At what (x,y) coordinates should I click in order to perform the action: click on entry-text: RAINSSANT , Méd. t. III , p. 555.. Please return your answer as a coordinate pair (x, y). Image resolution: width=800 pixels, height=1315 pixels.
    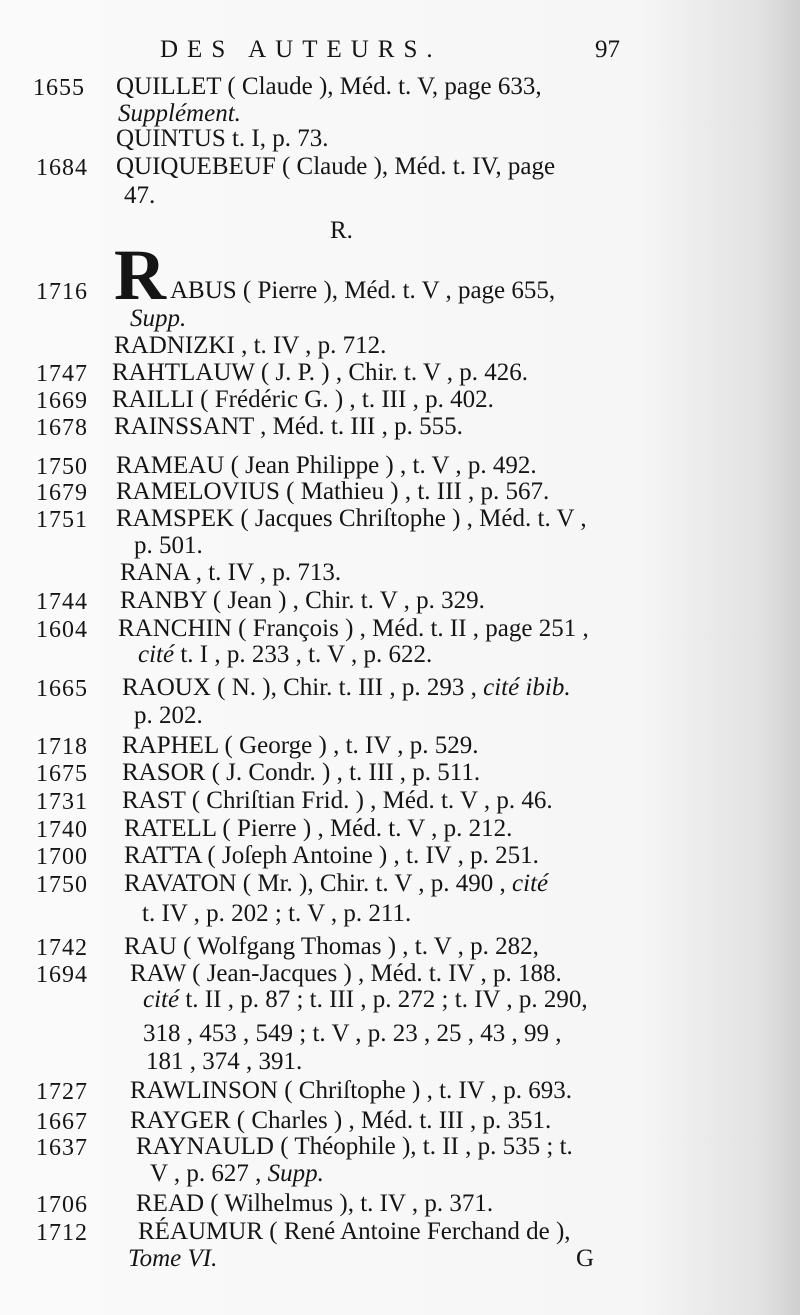
    Looking at the image, I should click on (288, 427).